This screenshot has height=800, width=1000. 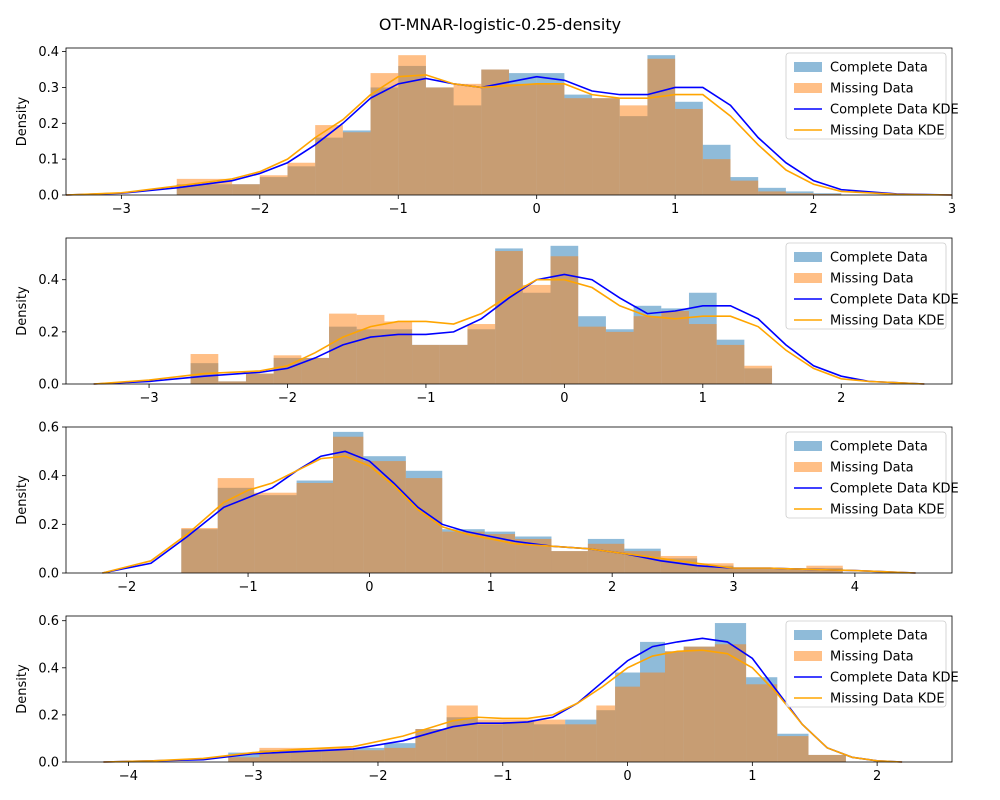 I want to click on legend-box, so click(x=866, y=286).